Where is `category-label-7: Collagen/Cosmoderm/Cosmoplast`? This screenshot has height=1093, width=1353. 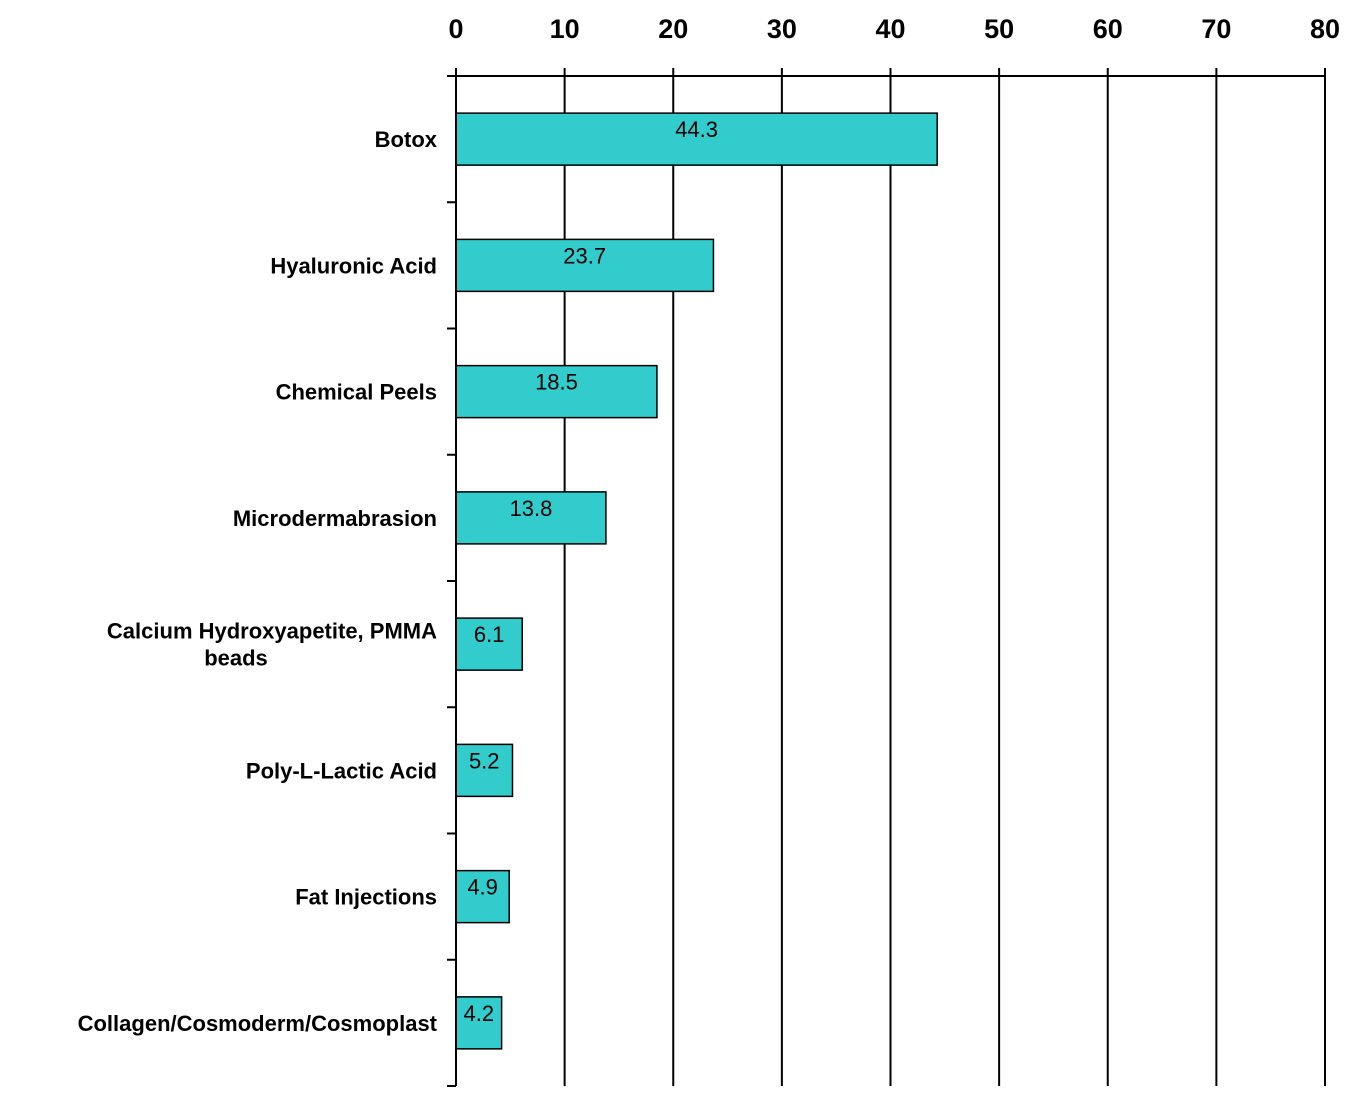
category-label-7: Collagen/Cosmoderm/Cosmoplast is located at coordinates (258, 1023).